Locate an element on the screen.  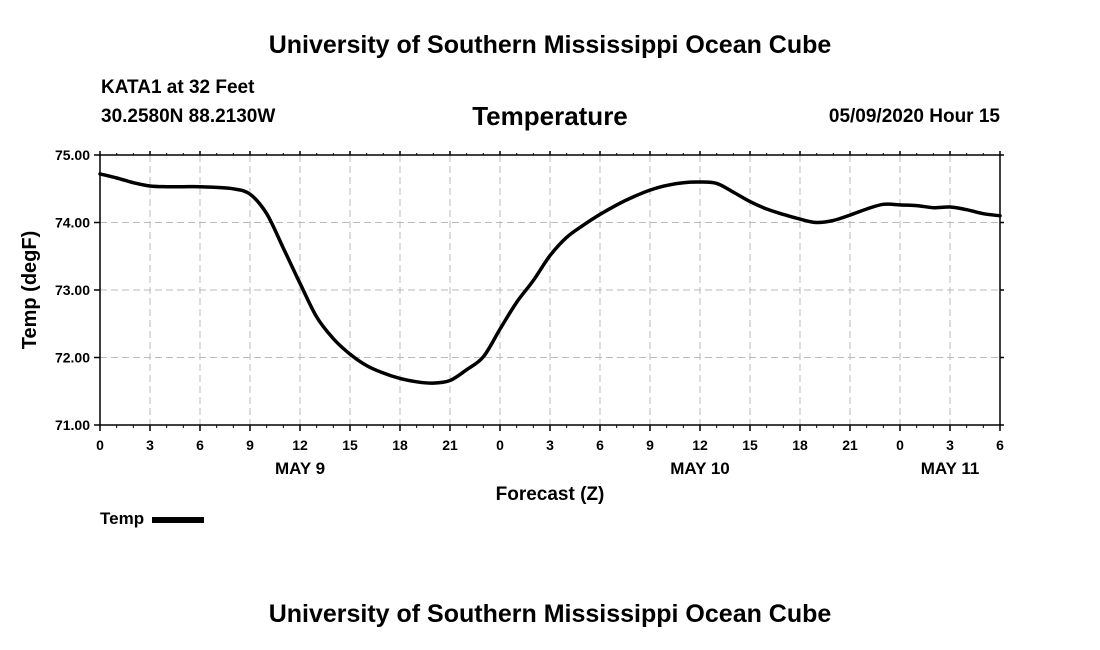
legend-label: Temp is located at coordinates (122, 518).